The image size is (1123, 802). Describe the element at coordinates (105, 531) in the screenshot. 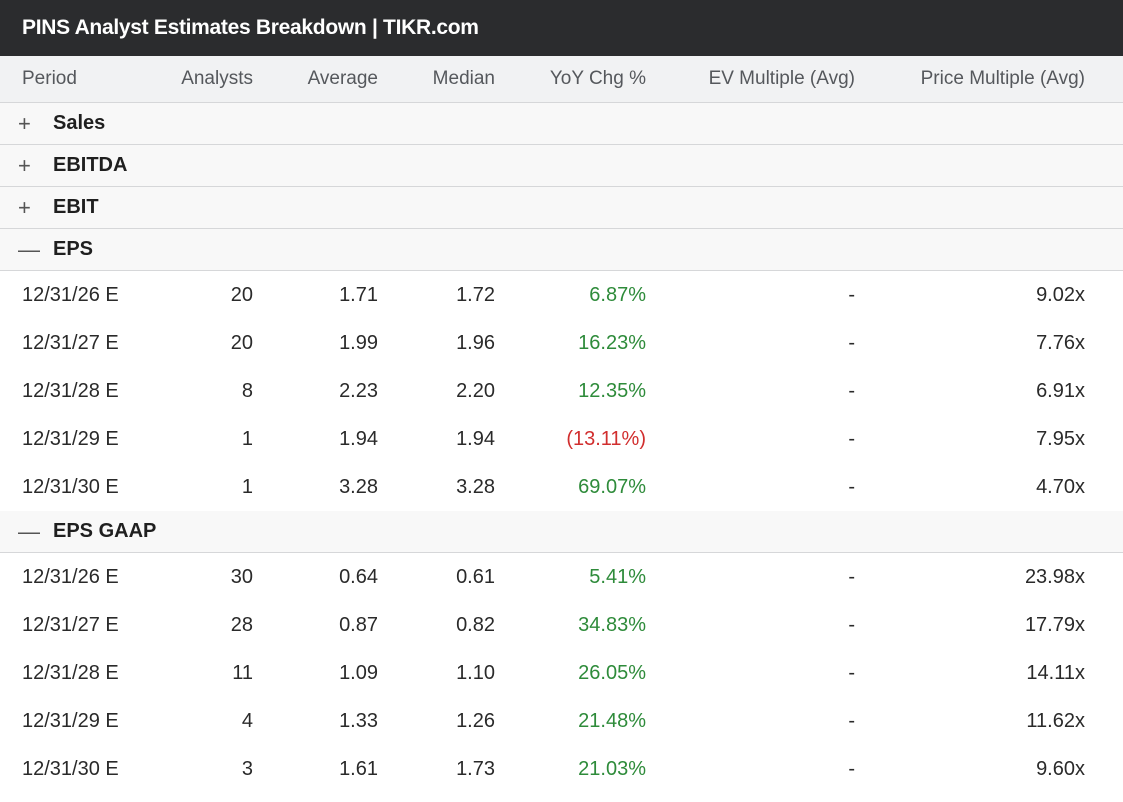

I see `section-label: EPS GAAP` at that location.